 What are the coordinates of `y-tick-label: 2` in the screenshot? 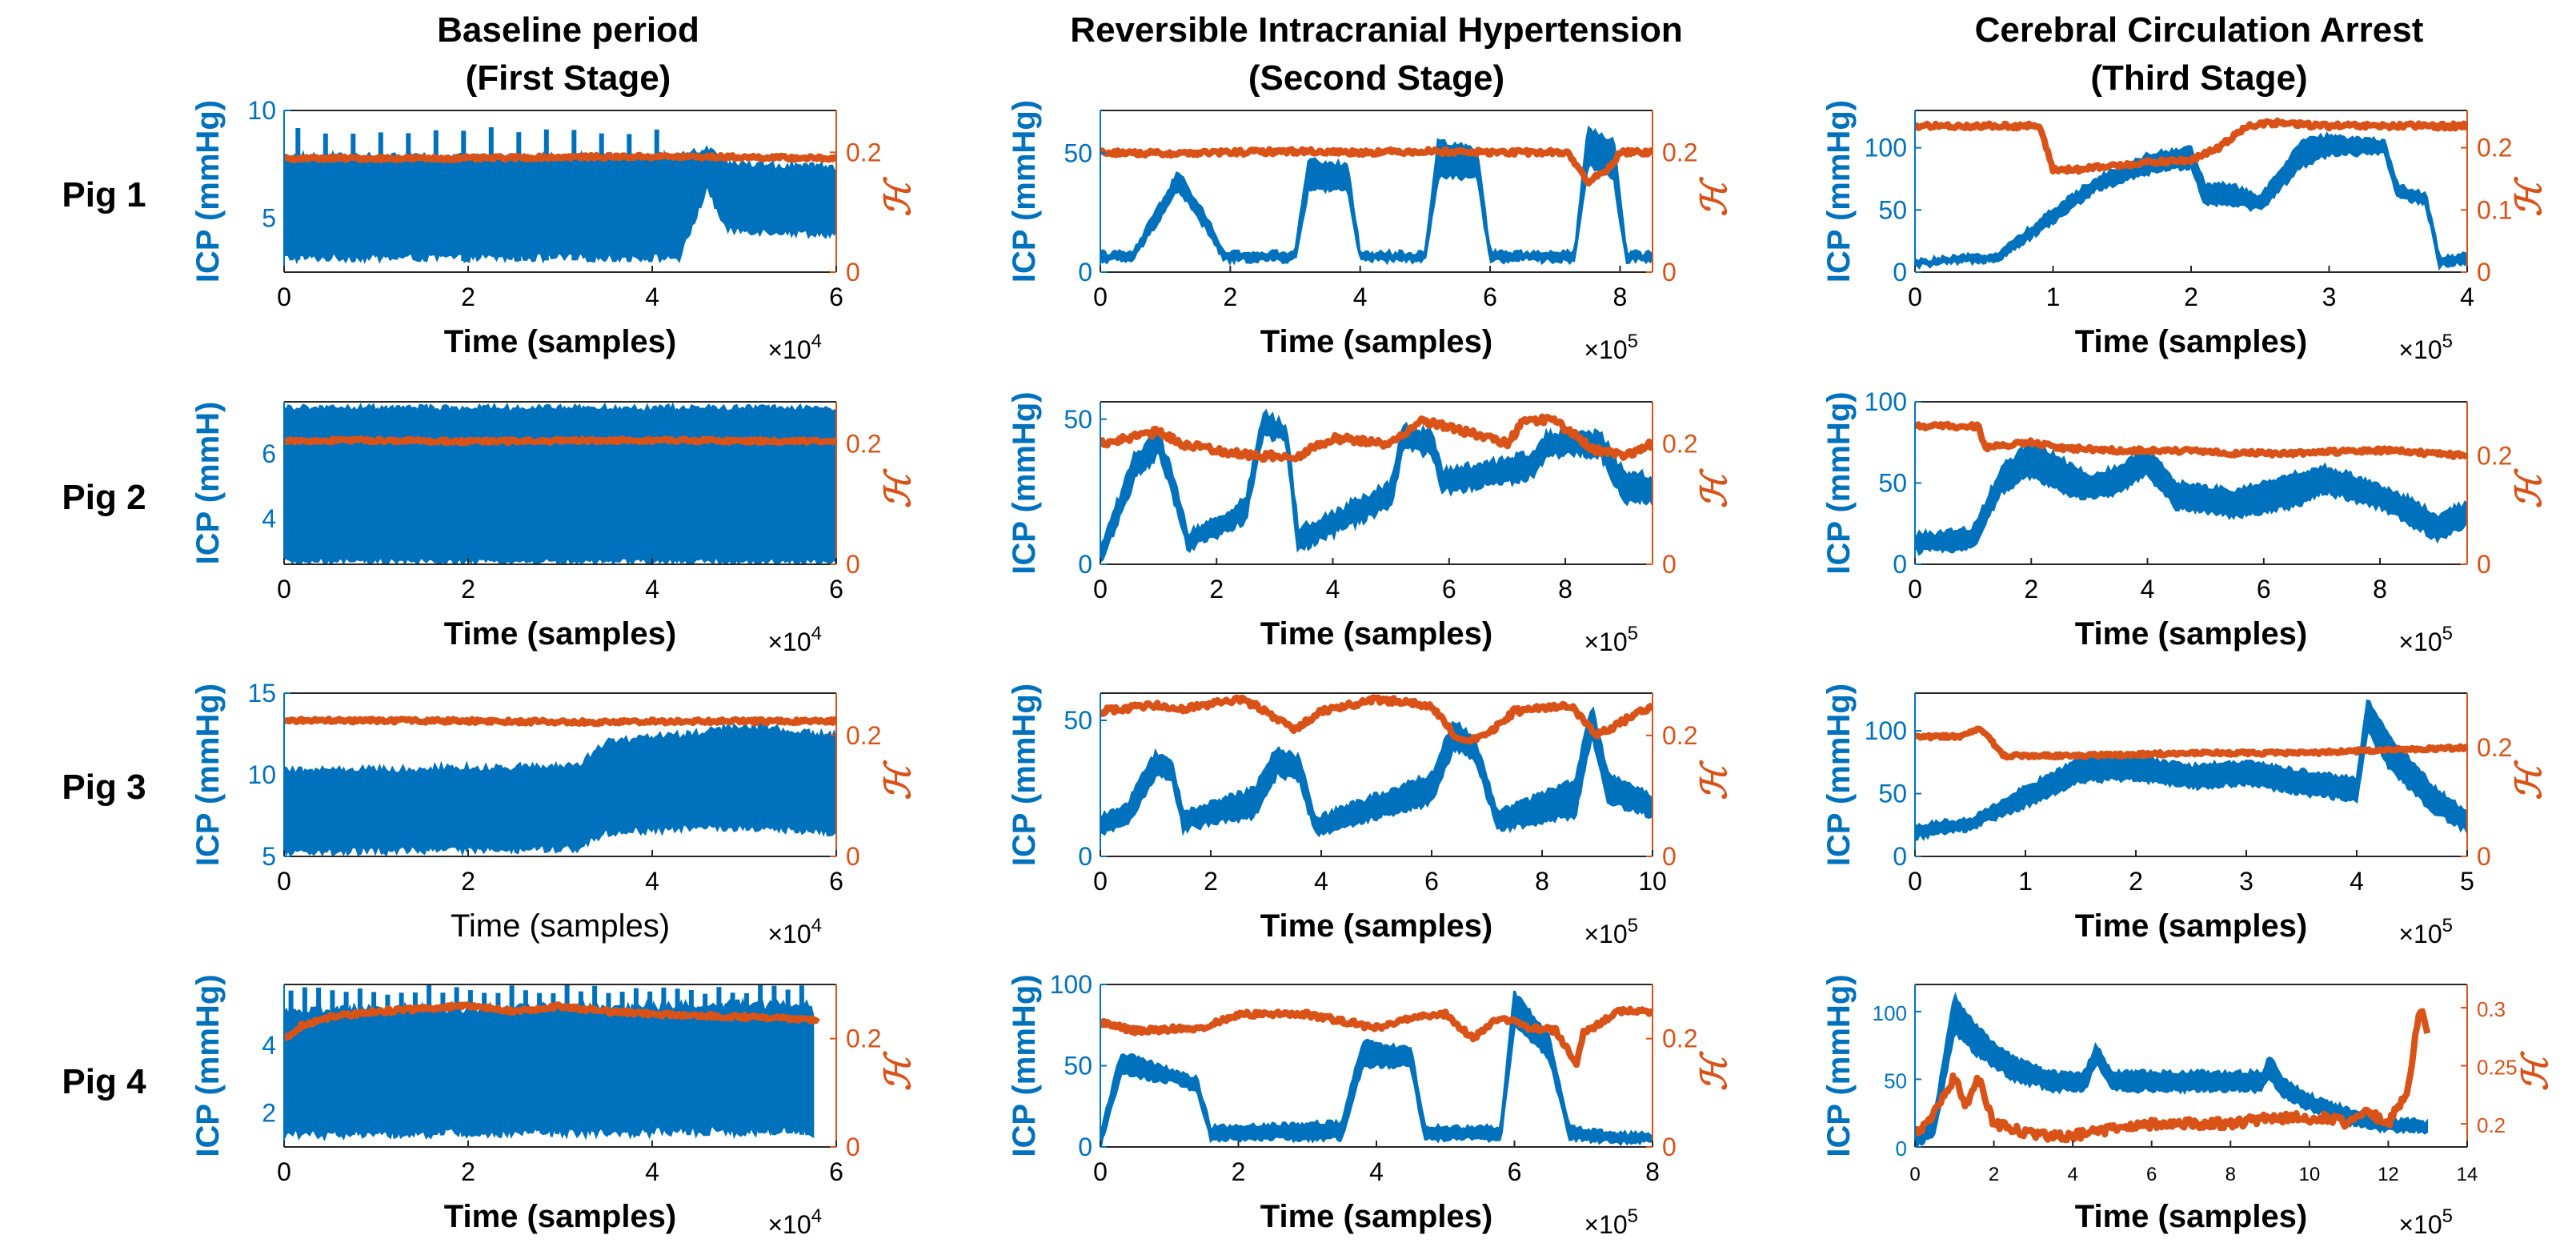 It's located at (269, 1113).